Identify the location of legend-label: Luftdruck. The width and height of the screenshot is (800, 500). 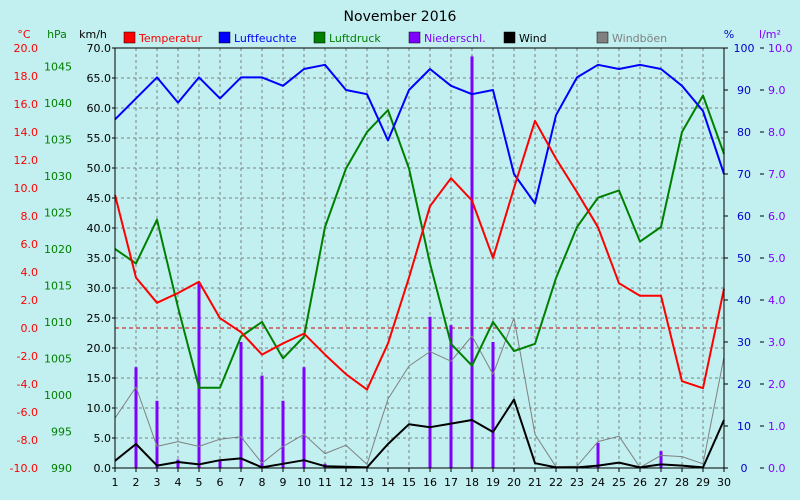
(355, 38).